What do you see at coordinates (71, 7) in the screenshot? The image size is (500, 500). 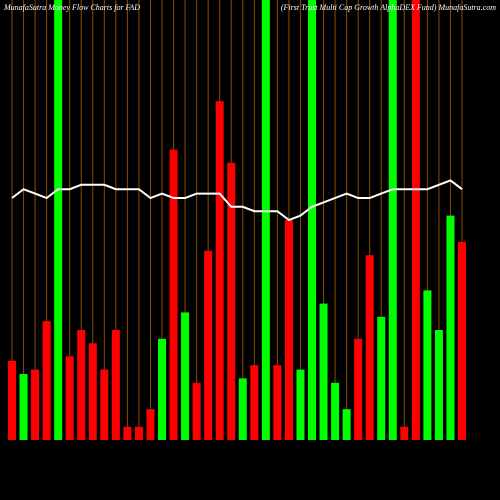 I see `chart-title: MunafaSutra Money Flow Charts for FAD` at bounding box center [71, 7].